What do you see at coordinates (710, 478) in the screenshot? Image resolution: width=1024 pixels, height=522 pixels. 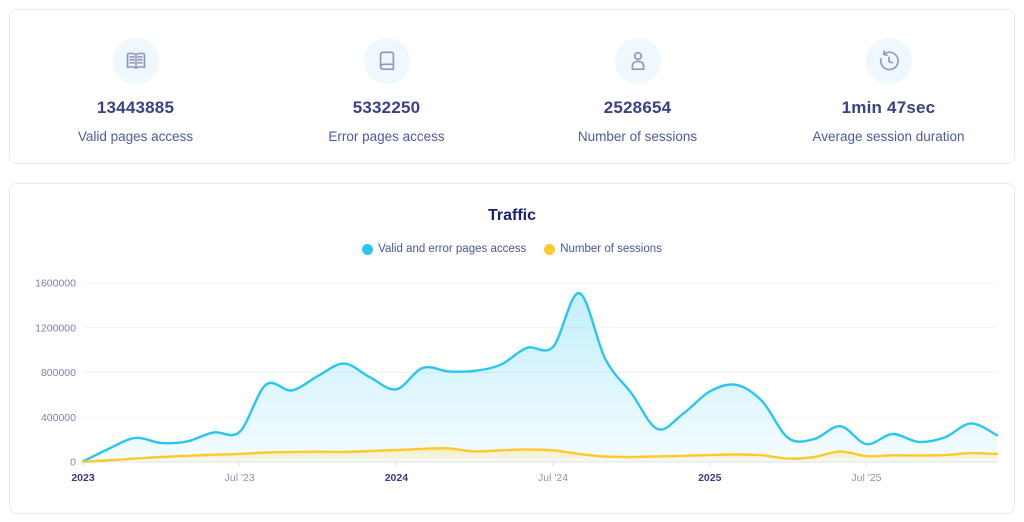 I see `x-axis-tick-label: 2025` at bounding box center [710, 478].